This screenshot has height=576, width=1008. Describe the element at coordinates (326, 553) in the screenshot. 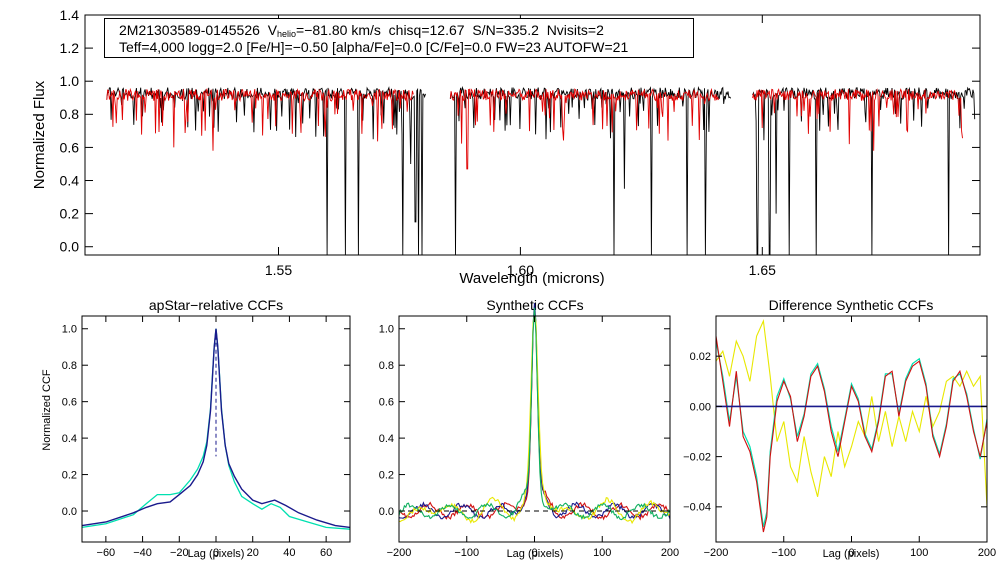

I see `x-tick-label: 60` at that location.